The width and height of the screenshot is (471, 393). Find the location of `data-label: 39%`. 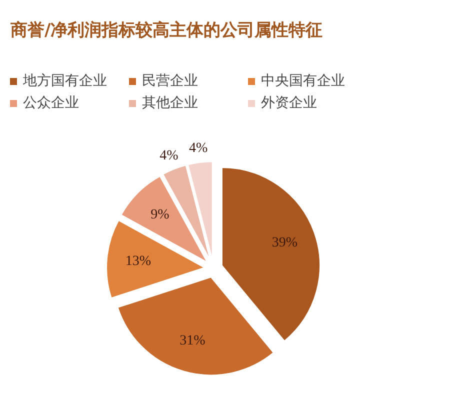

data-label: 39% is located at coordinates (285, 242).